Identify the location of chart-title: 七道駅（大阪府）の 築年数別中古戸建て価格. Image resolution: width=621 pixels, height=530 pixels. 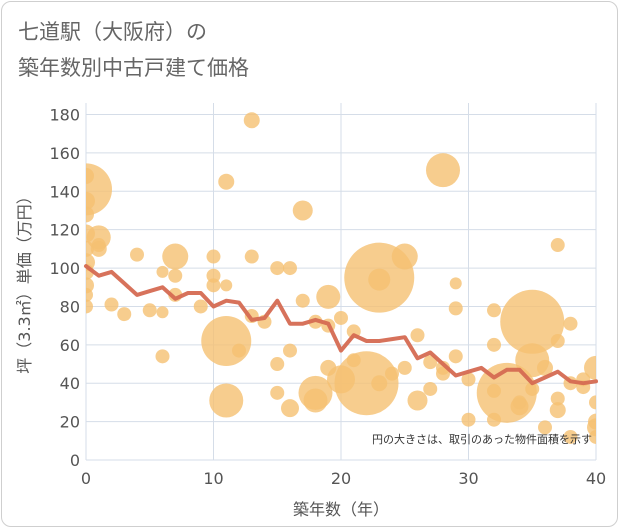
(133, 50).